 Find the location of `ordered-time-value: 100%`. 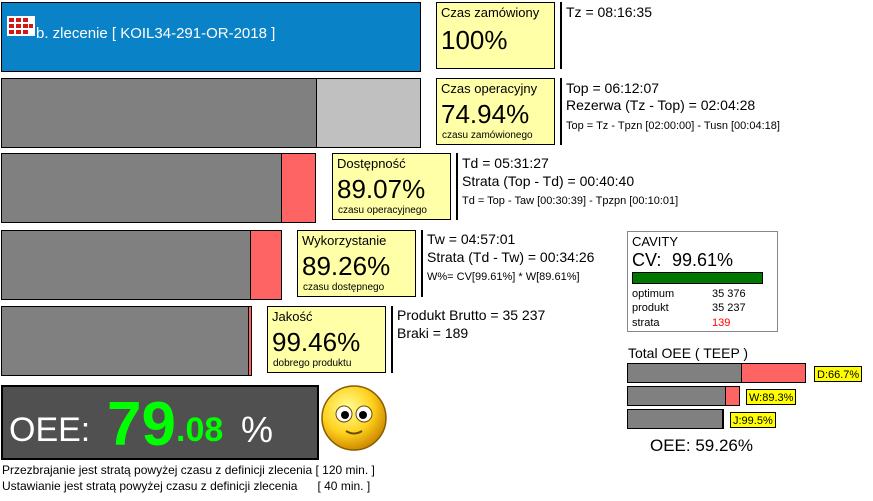

ordered-time-value: 100% is located at coordinates (474, 40).